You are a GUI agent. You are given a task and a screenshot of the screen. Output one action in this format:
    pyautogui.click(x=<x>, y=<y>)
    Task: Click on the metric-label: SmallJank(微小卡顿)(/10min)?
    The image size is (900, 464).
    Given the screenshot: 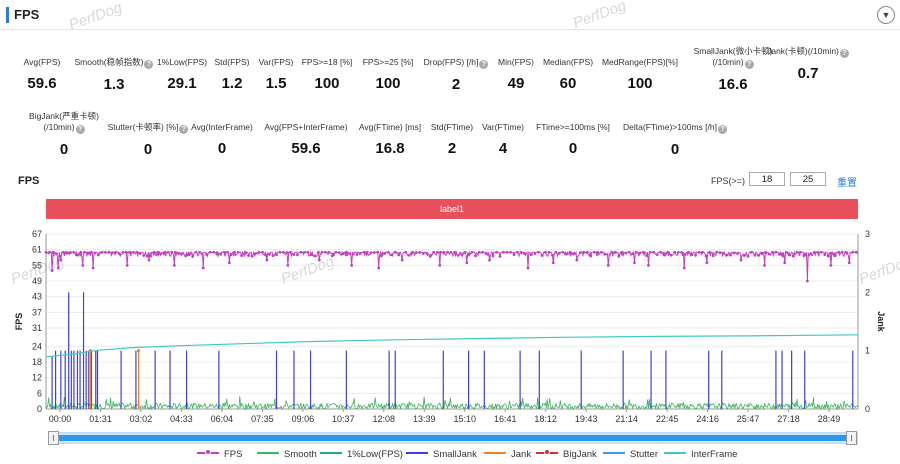 What is the action you would take?
    pyautogui.click(x=733, y=57)
    